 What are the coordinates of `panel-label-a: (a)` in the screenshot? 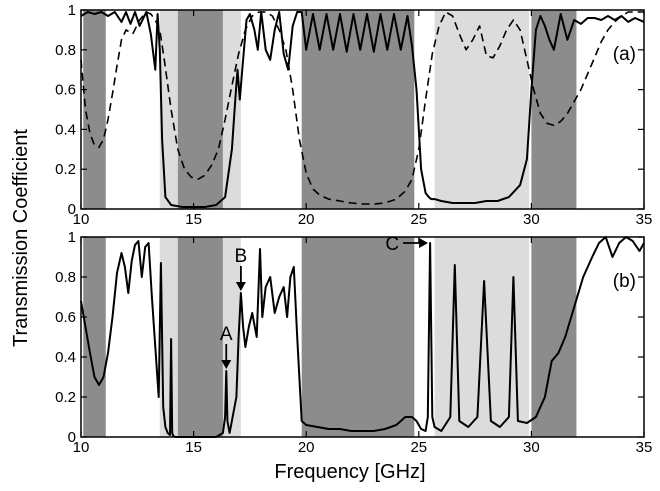 It's located at (624, 54).